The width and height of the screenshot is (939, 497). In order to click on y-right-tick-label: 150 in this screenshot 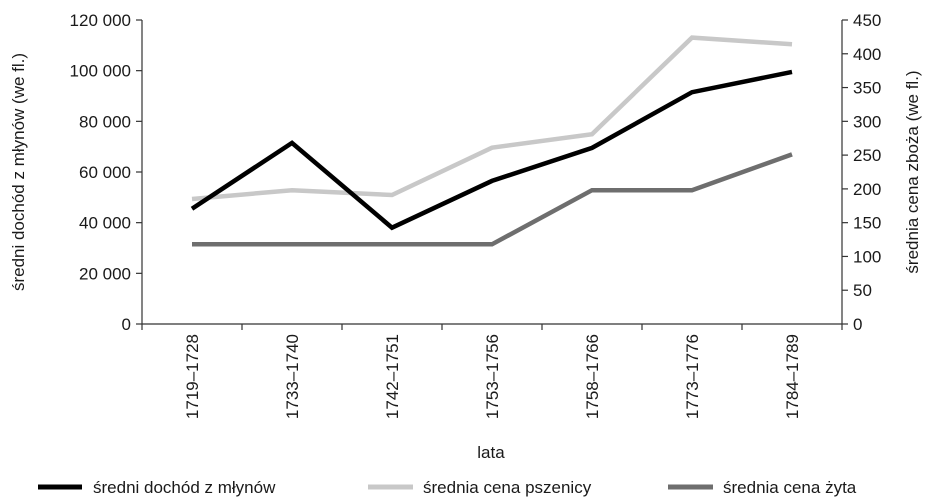, I will do `click(867, 223)`.